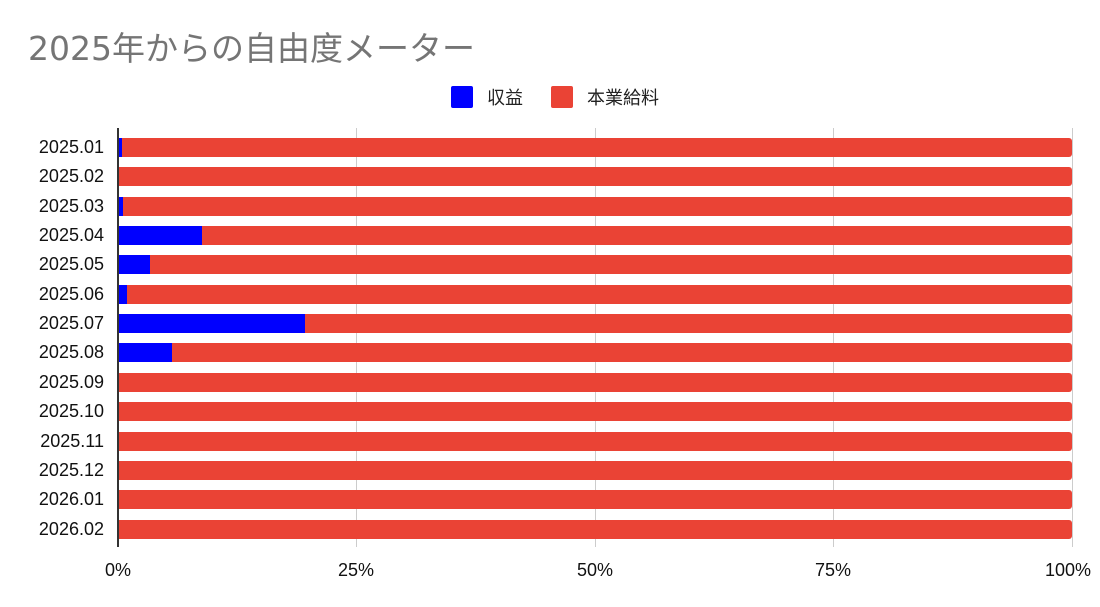  What do you see at coordinates (1068, 570) in the screenshot?
I see `x-tick-100: 100%` at bounding box center [1068, 570].